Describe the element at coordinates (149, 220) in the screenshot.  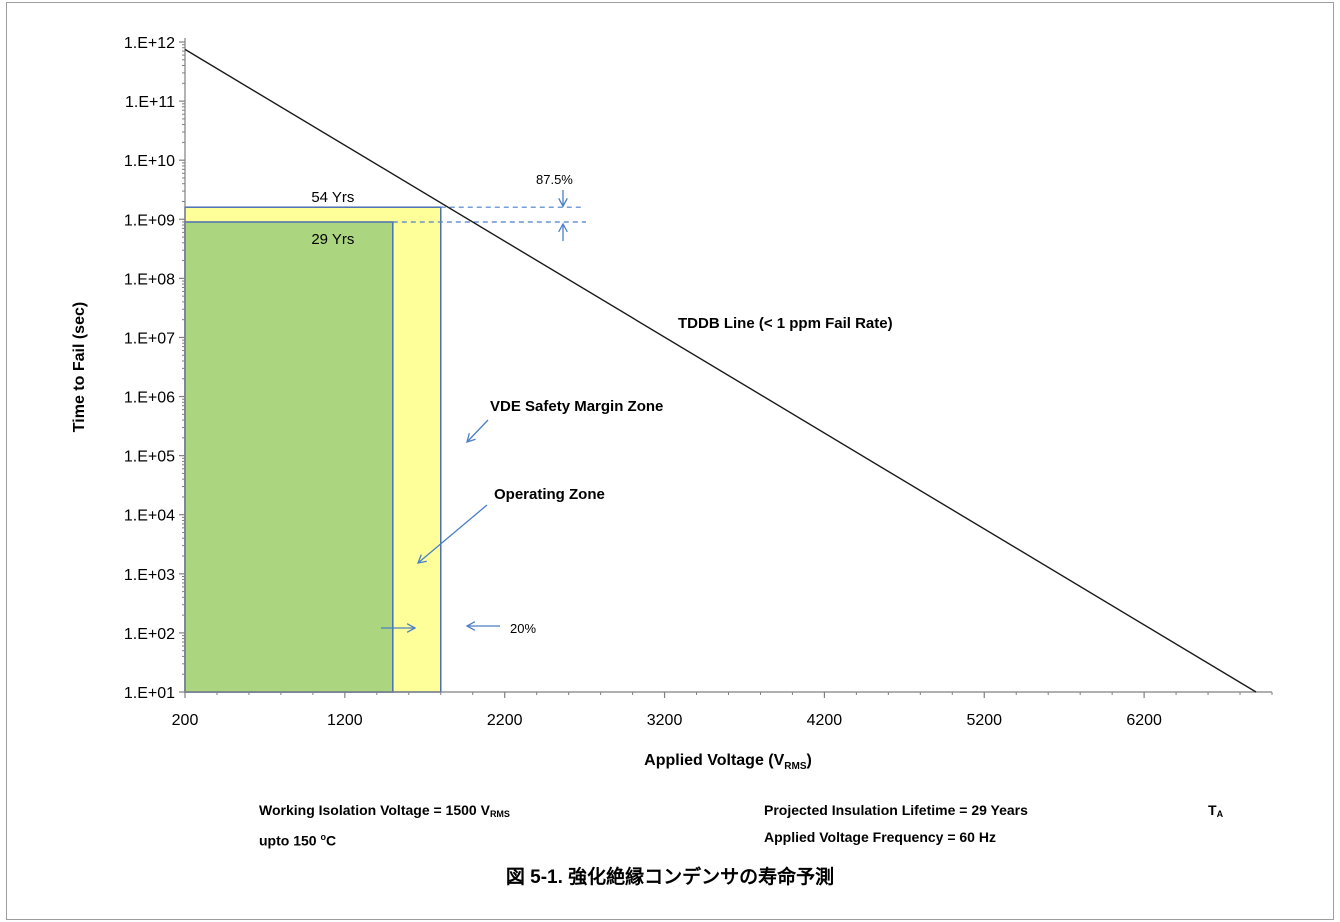
I see `y-tick-label: 1.E+09` at that location.